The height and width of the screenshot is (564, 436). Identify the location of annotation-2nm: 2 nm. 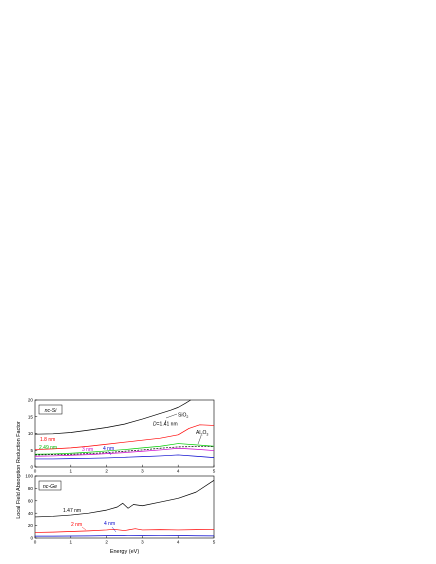
(76, 525).